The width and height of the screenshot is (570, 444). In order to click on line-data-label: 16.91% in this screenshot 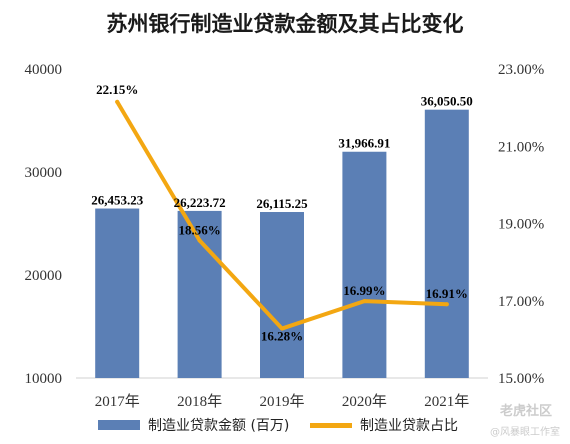, I will do `click(447, 293)`.